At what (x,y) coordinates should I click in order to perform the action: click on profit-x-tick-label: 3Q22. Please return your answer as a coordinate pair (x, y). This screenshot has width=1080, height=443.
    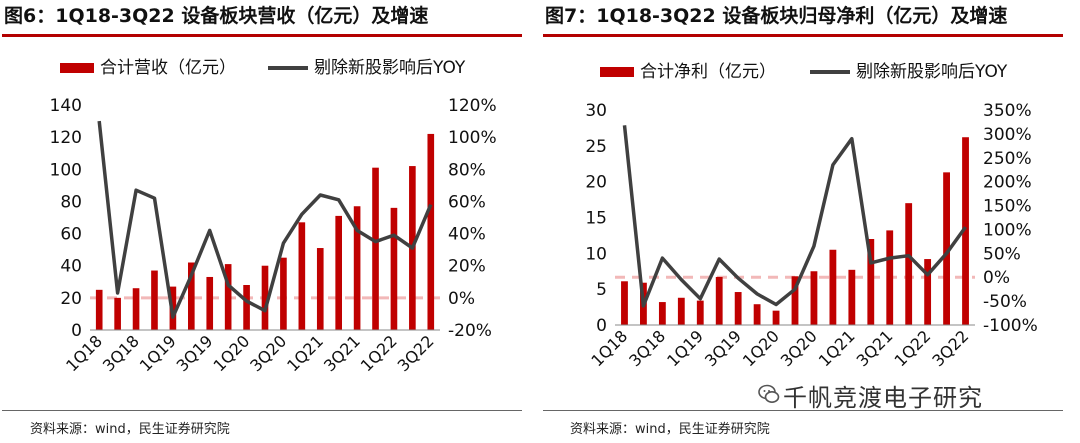
    Looking at the image, I should click on (950, 348).